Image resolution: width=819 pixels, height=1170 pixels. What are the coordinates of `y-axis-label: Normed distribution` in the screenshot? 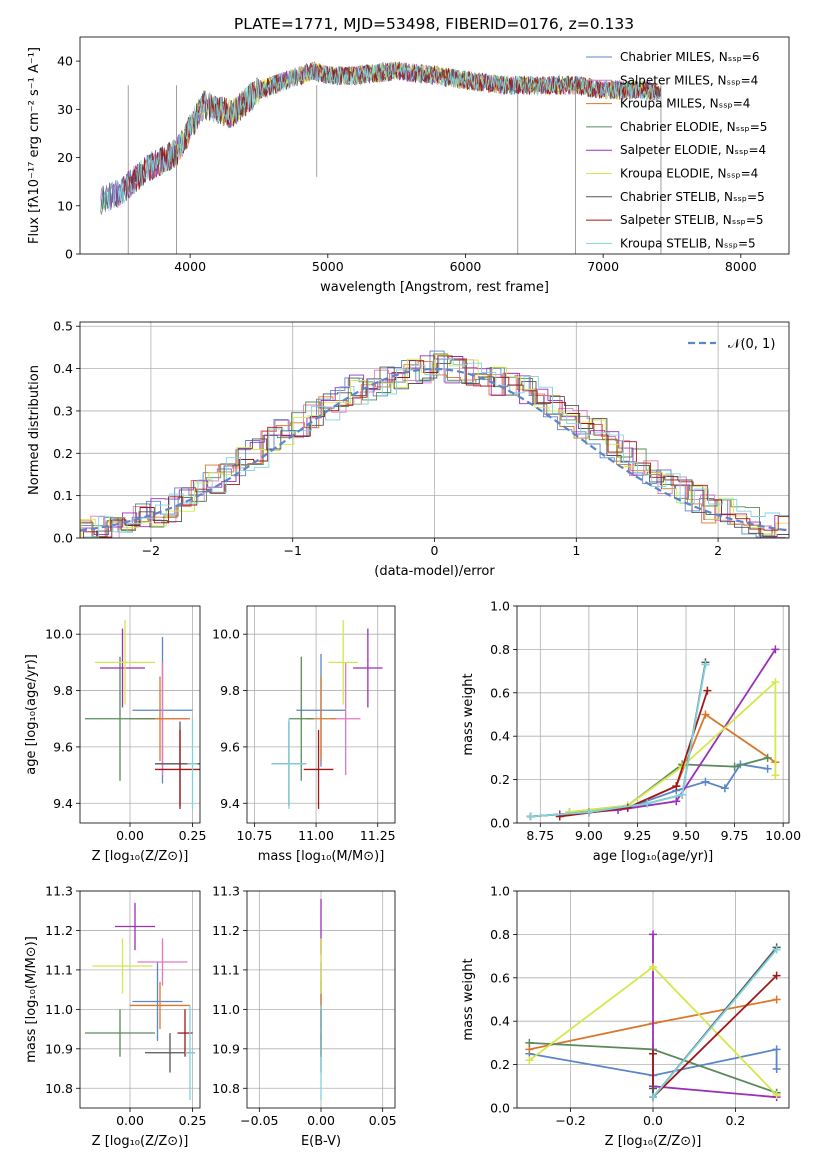 It's located at (34, 430).